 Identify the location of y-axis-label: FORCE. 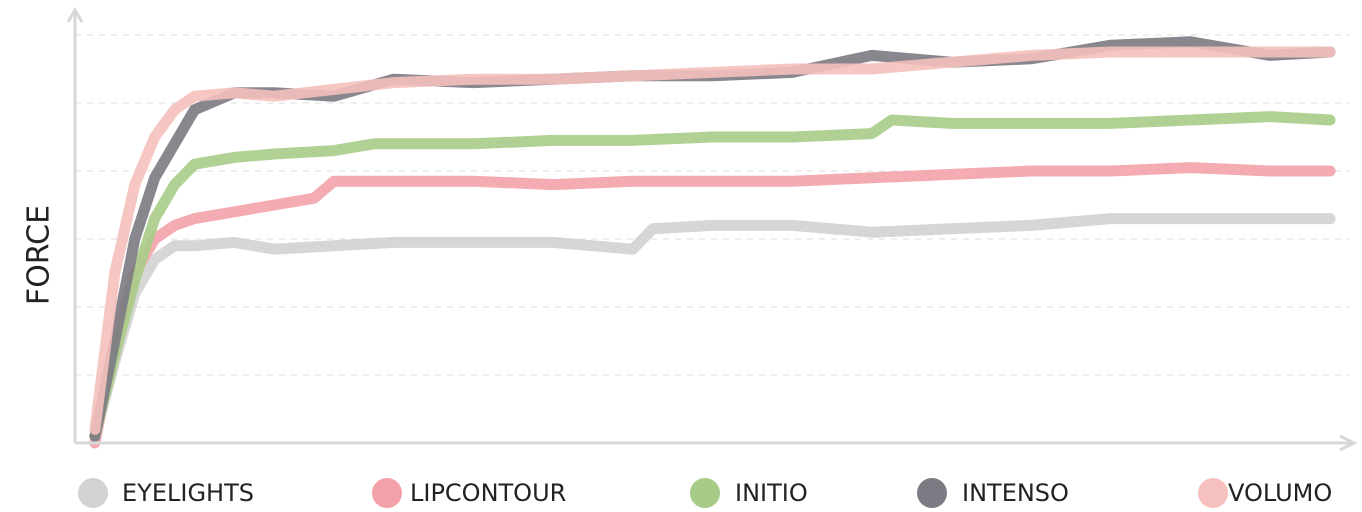
(39, 255).